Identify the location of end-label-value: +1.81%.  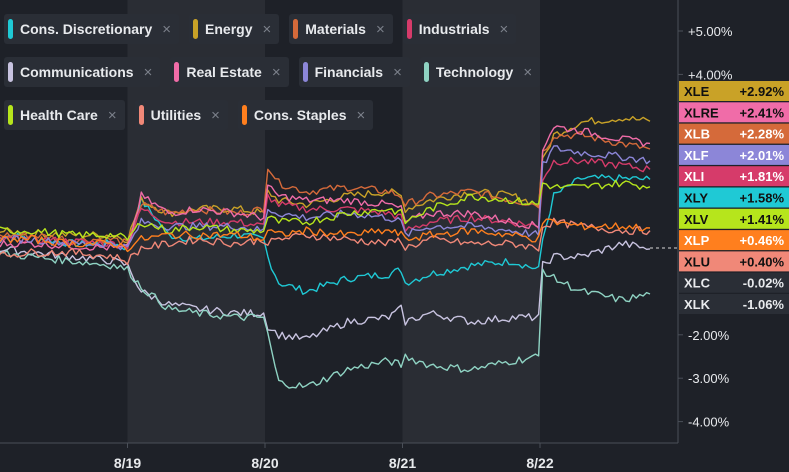
(762, 176).